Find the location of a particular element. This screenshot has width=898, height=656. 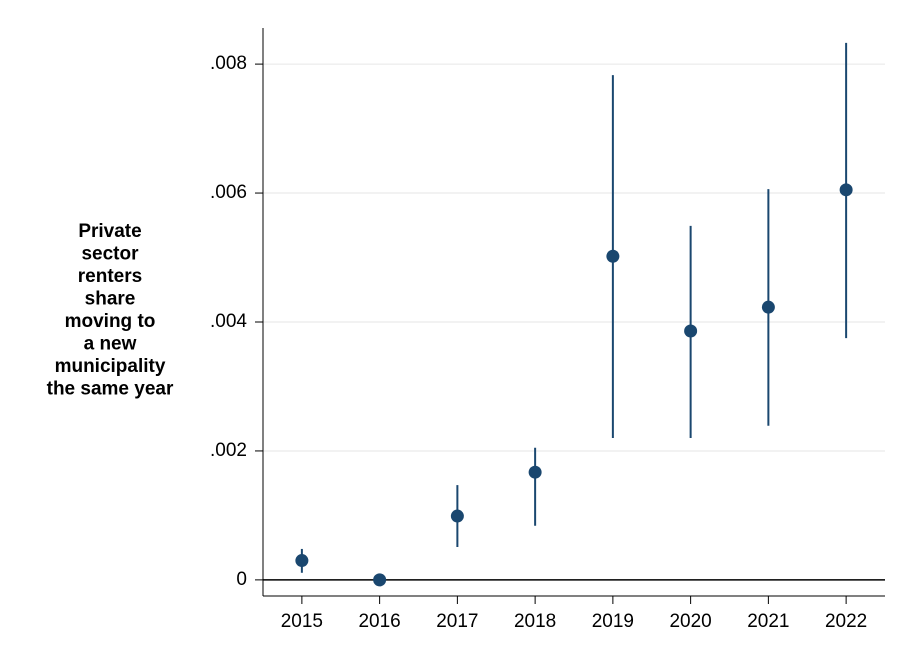

y-axis-label: sector is located at coordinates (110, 254).